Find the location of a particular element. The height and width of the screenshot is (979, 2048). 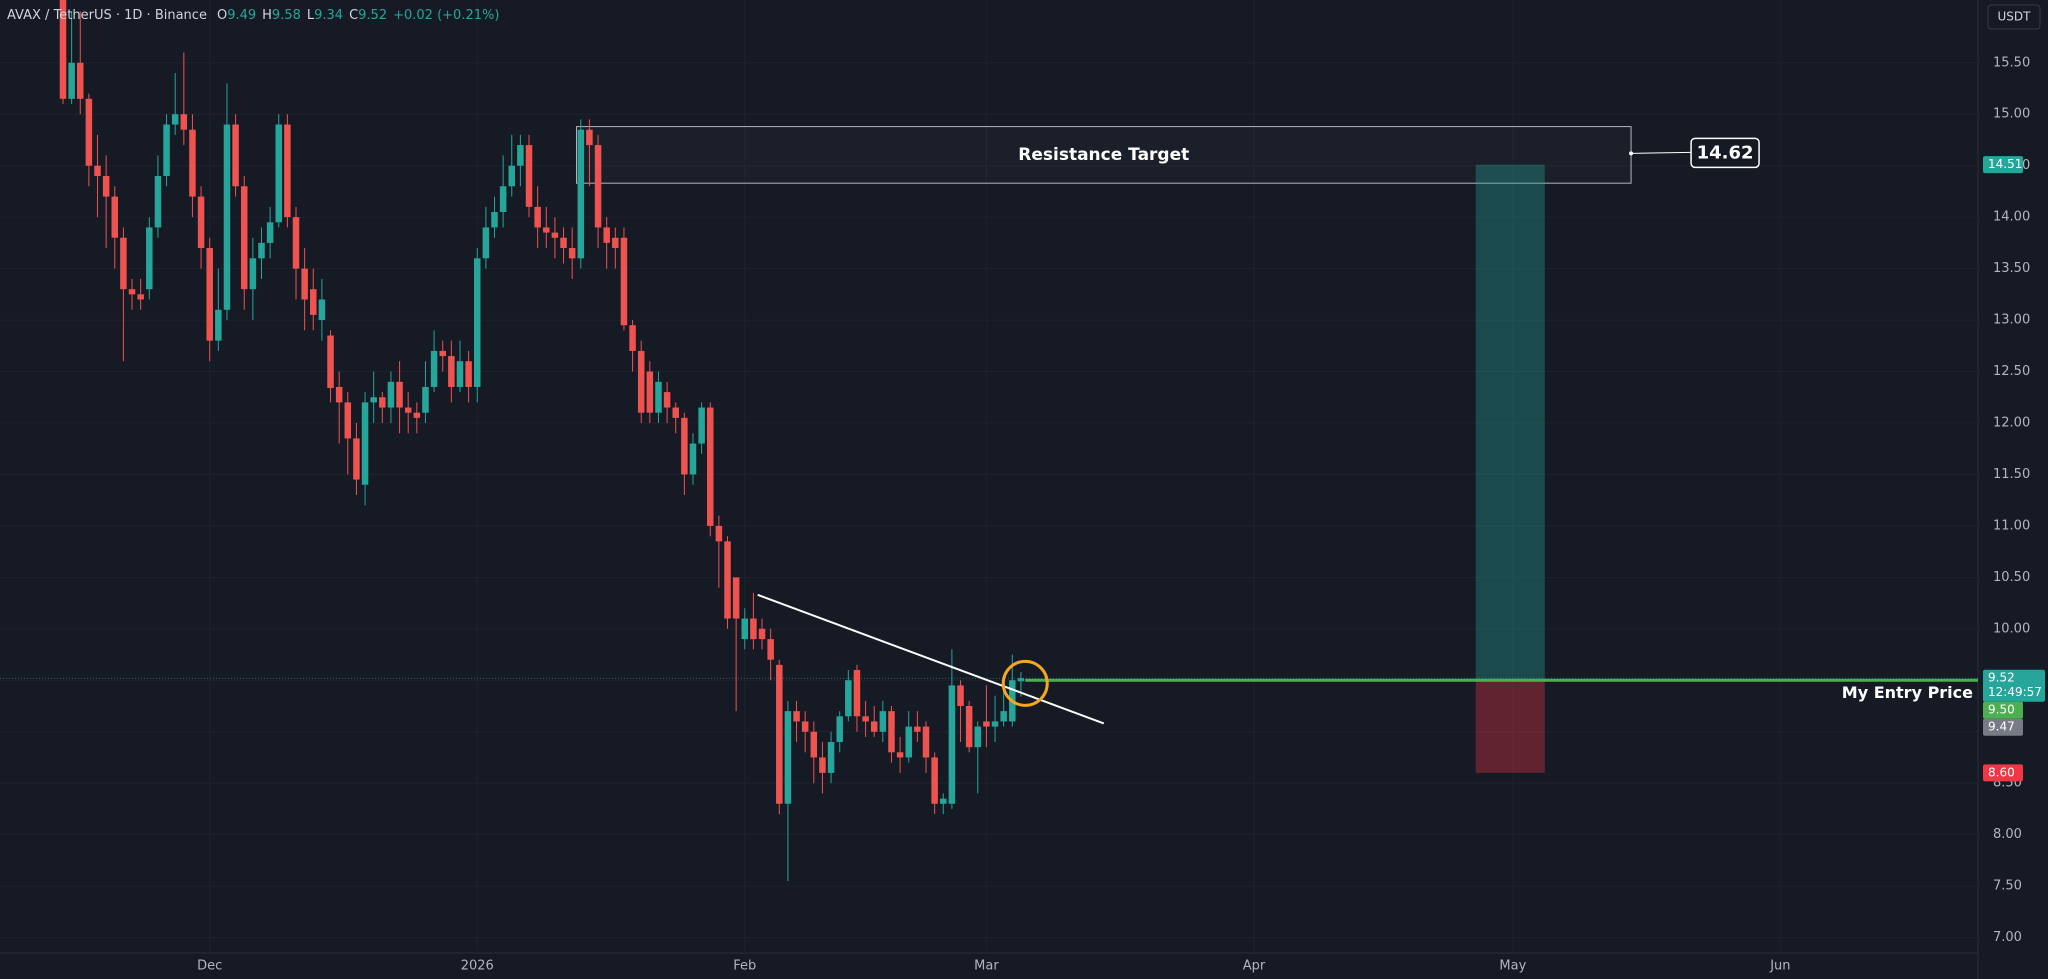

y-tick-label: 13.50 is located at coordinates (2011, 268).